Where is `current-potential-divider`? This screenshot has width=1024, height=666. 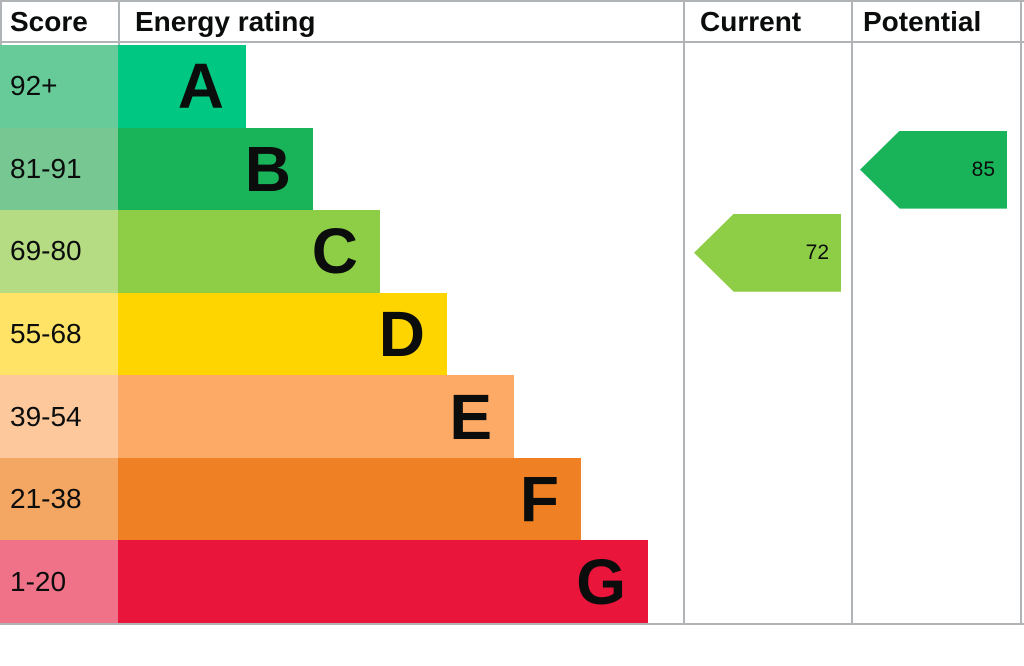 current-potential-divider is located at coordinates (852, 312).